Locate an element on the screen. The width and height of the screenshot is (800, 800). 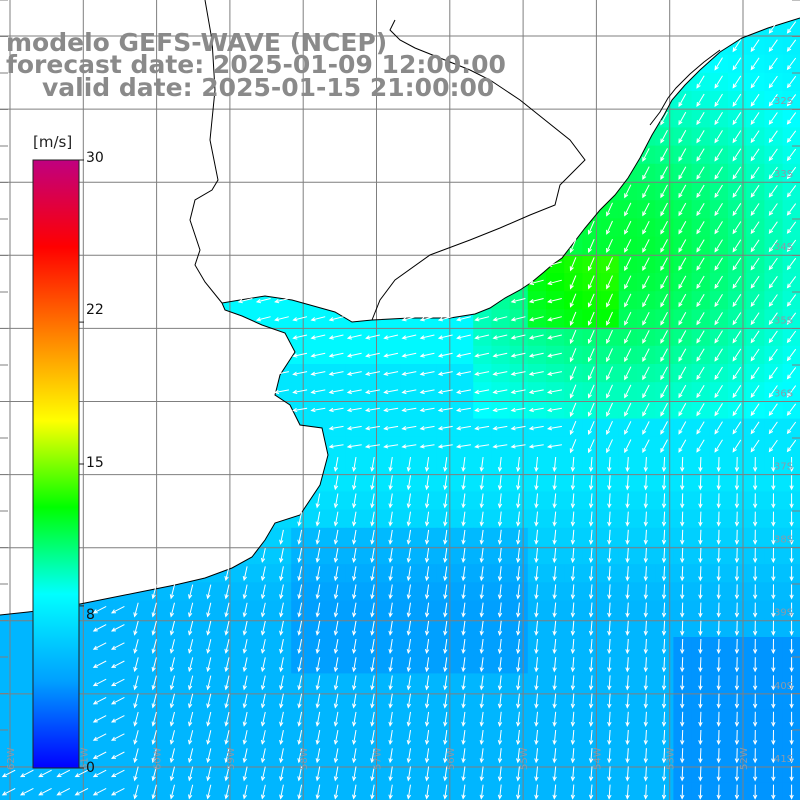
longitude-label: 52W is located at coordinates (744, 758).